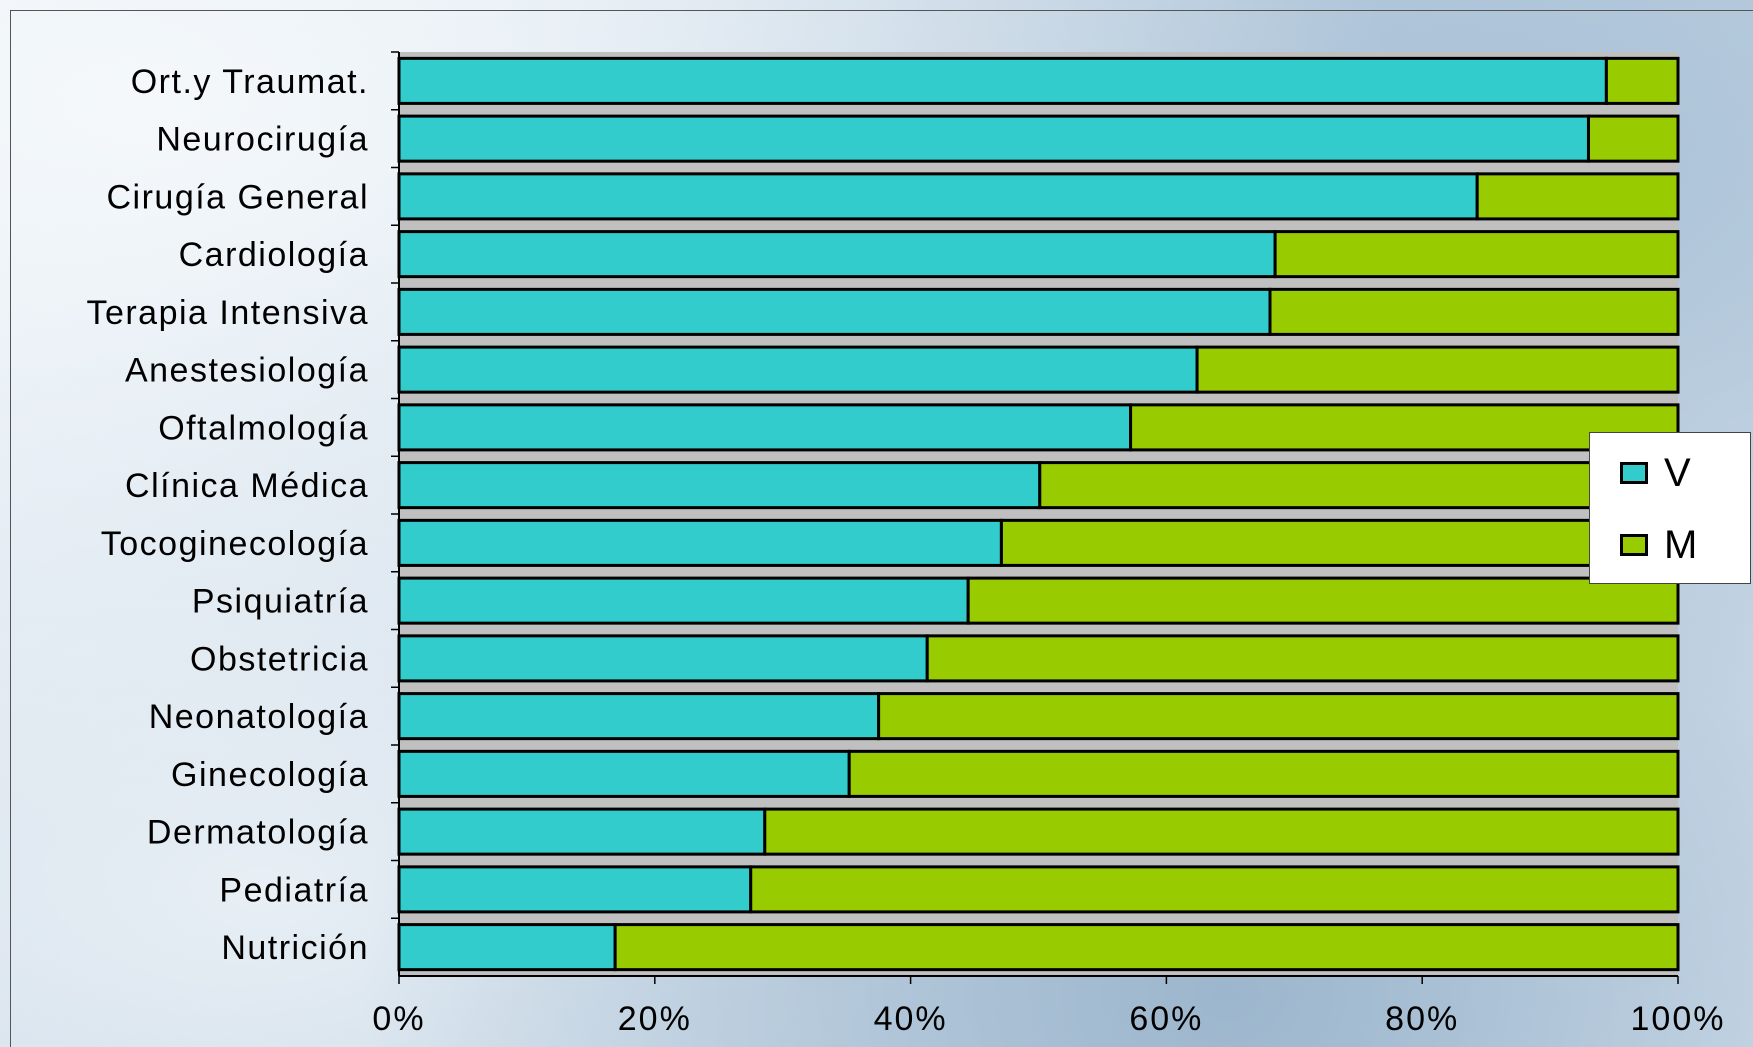 The width and height of the screenshot is (1753, 1047). Describe the element at coordinates (247, 371) in the screenshot. I see `category-label: Anestesiología` at that location.